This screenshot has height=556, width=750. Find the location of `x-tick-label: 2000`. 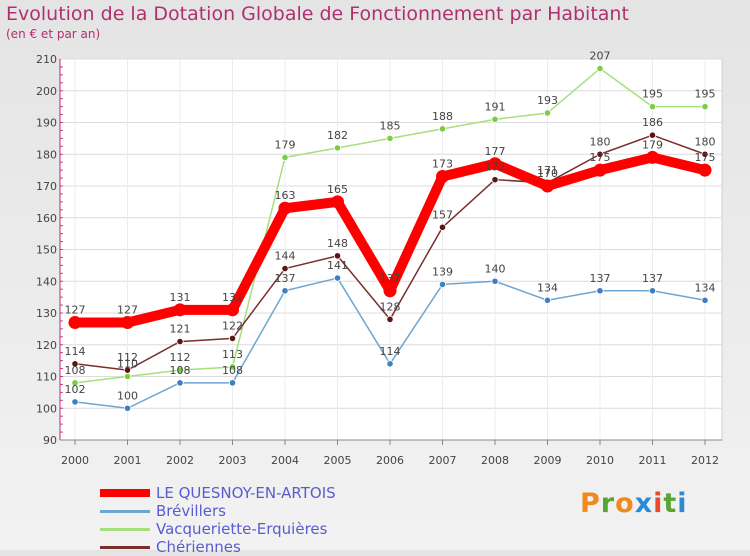

x-tick-label: 2000 is located at coordinates (75, 460).